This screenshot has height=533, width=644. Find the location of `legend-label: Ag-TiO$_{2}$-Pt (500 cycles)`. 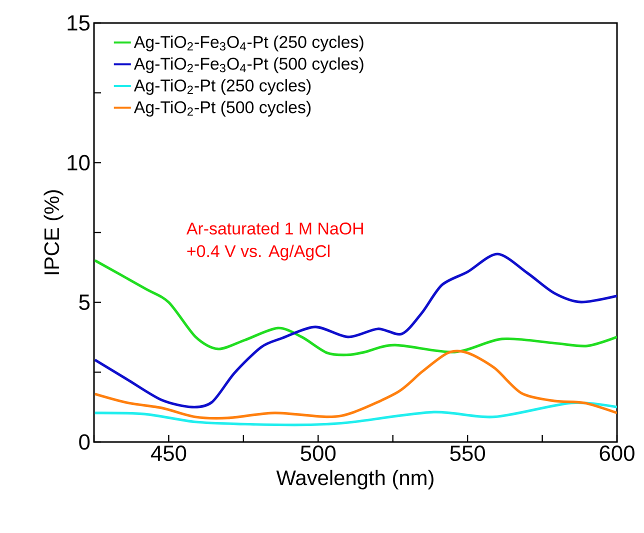

legend-label: Ag-TiO$_{2}$-Pt (500 cycles) is located at coordinates (222, 108).